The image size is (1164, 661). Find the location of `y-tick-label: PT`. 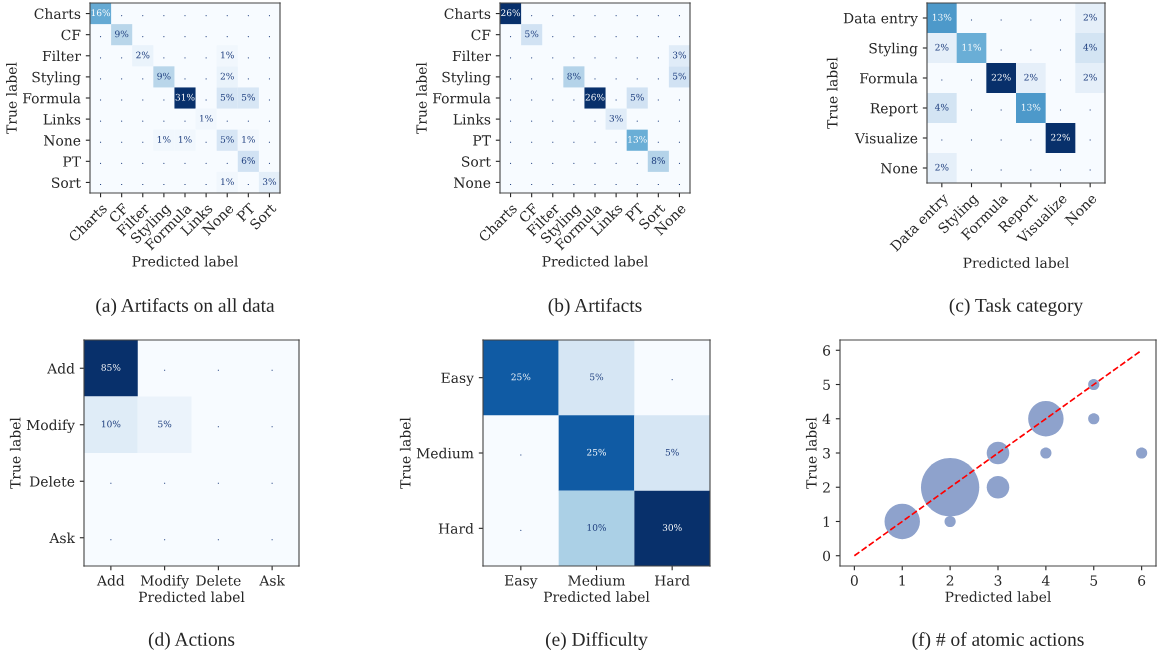

y-tick-label: PT is located at coordinates (72, 161).